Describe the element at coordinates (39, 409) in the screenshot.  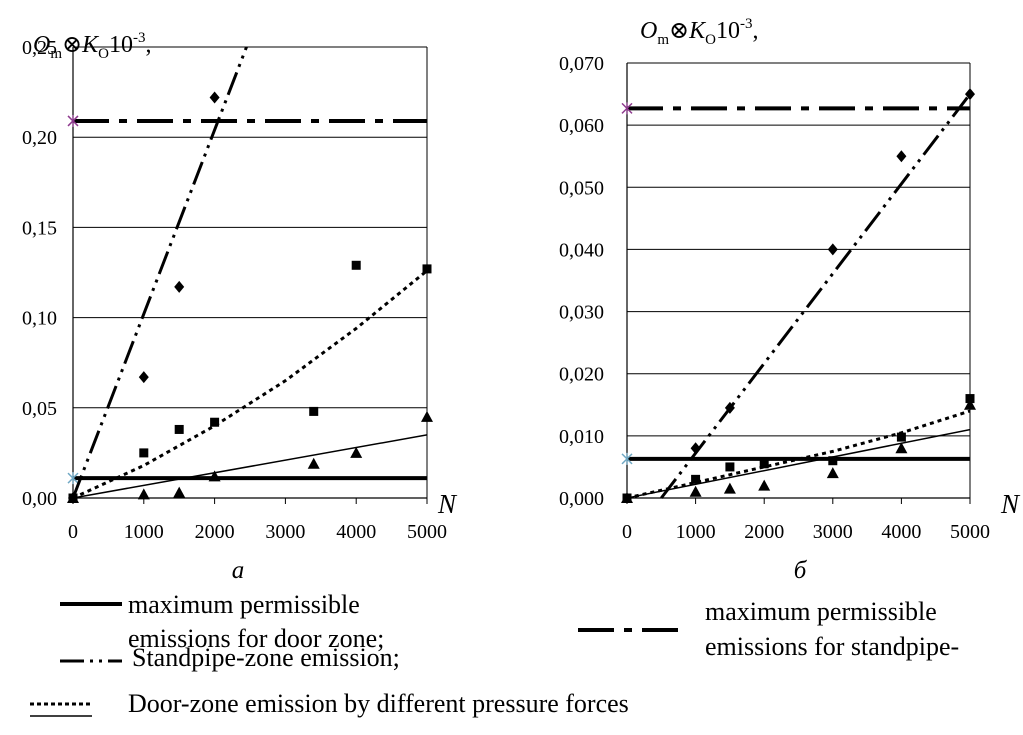
I see `y-tick-label: 0,05` at that location.